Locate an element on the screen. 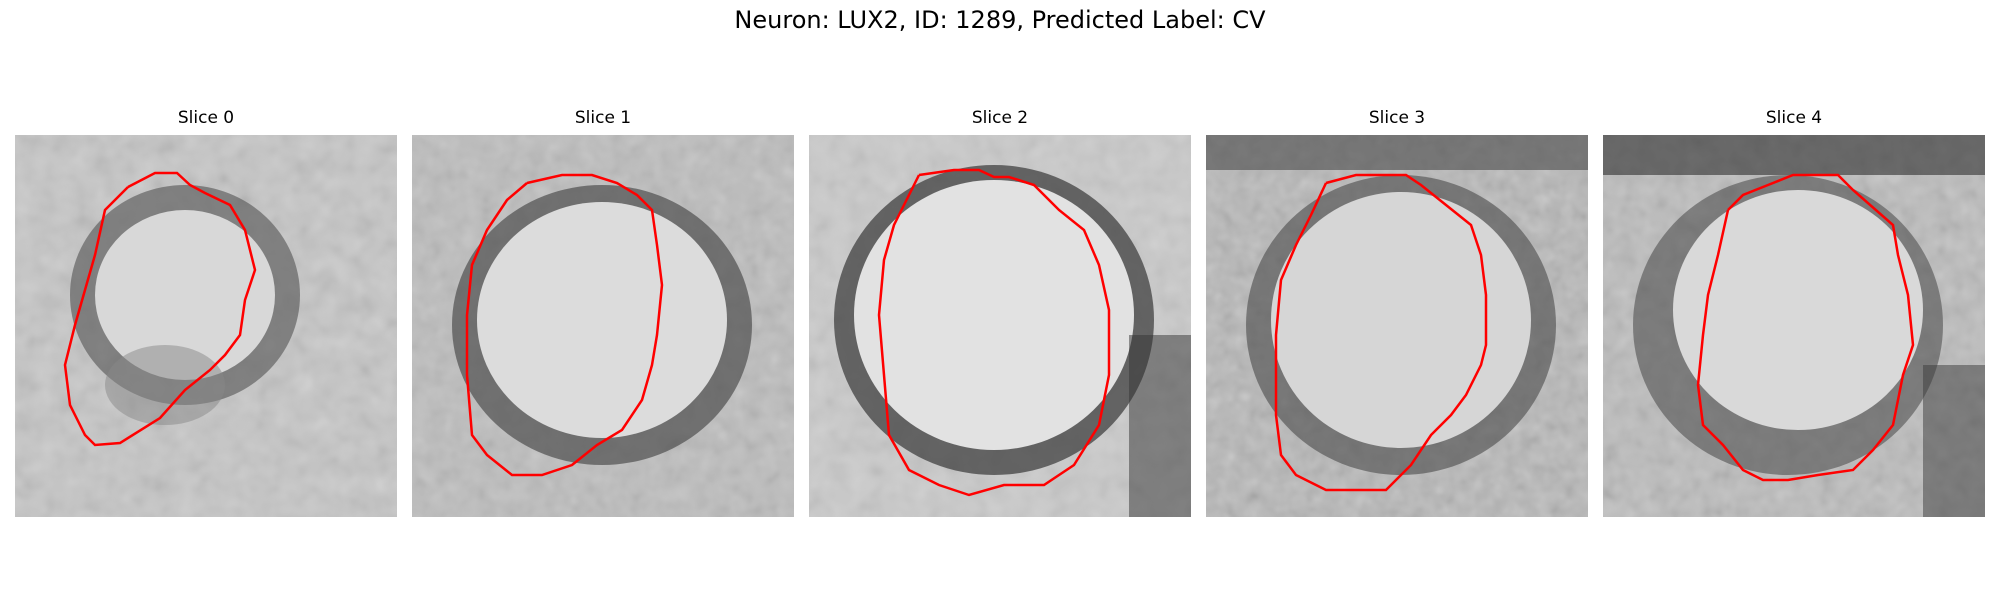 The width and height of the screenshot is (2000, 600). slice-2-microscopy is located at coordinates (1000, 326).